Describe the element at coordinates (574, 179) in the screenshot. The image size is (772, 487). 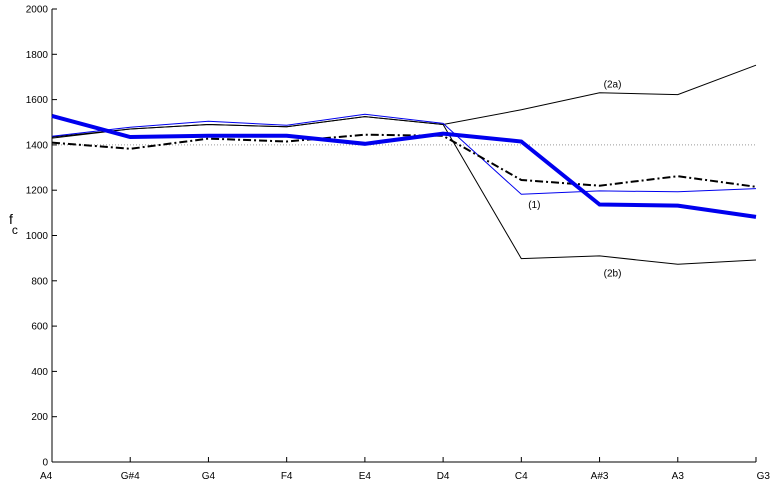
I see `annotation-layer: (2a) (1) (2b)` at that location.